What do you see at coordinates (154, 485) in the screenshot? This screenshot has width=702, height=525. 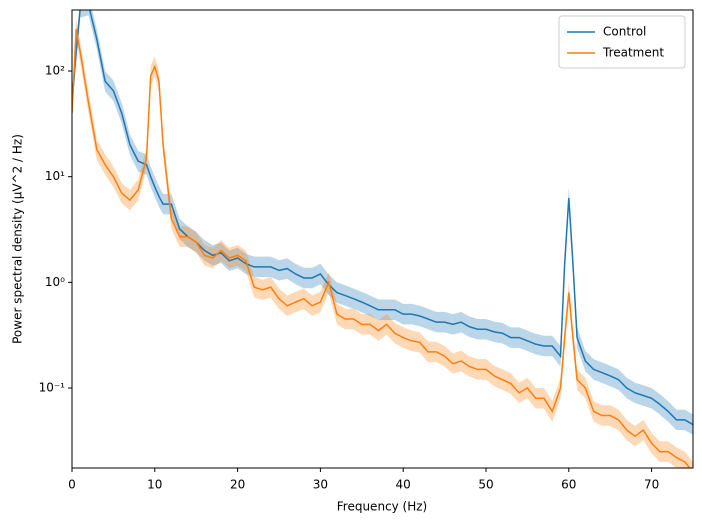 I see `x-tick-label: 10` at bounding box center [154, 485].